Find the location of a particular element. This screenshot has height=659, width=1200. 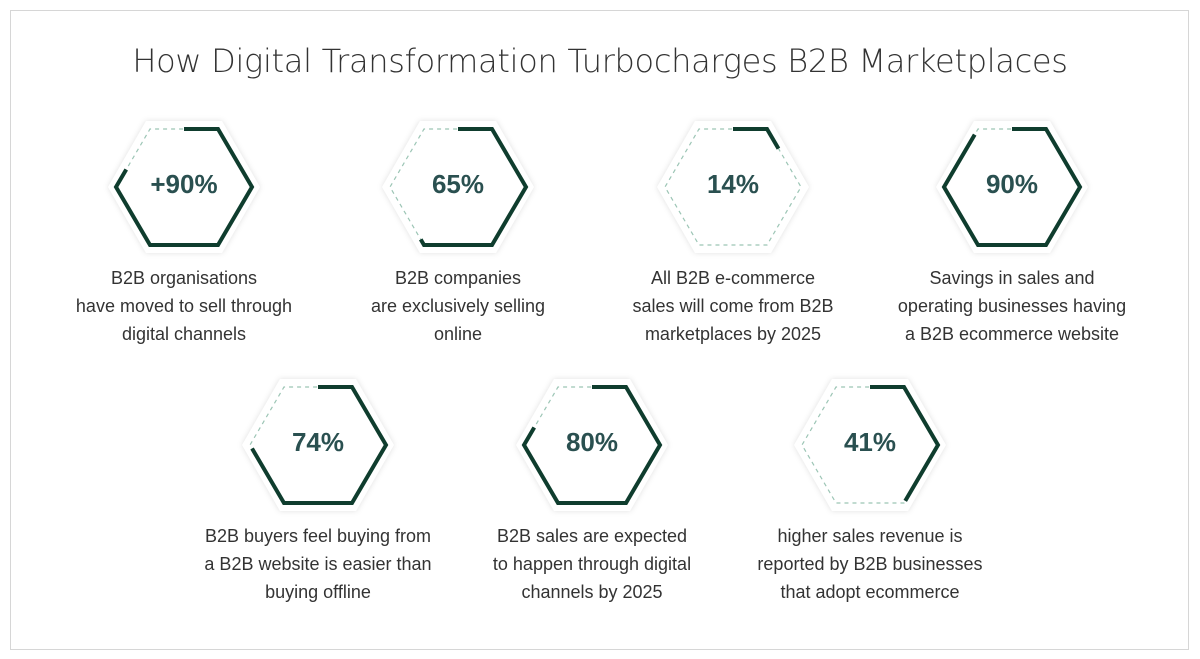

description-line: have moved to sell through is located at coordinates (184, 306).